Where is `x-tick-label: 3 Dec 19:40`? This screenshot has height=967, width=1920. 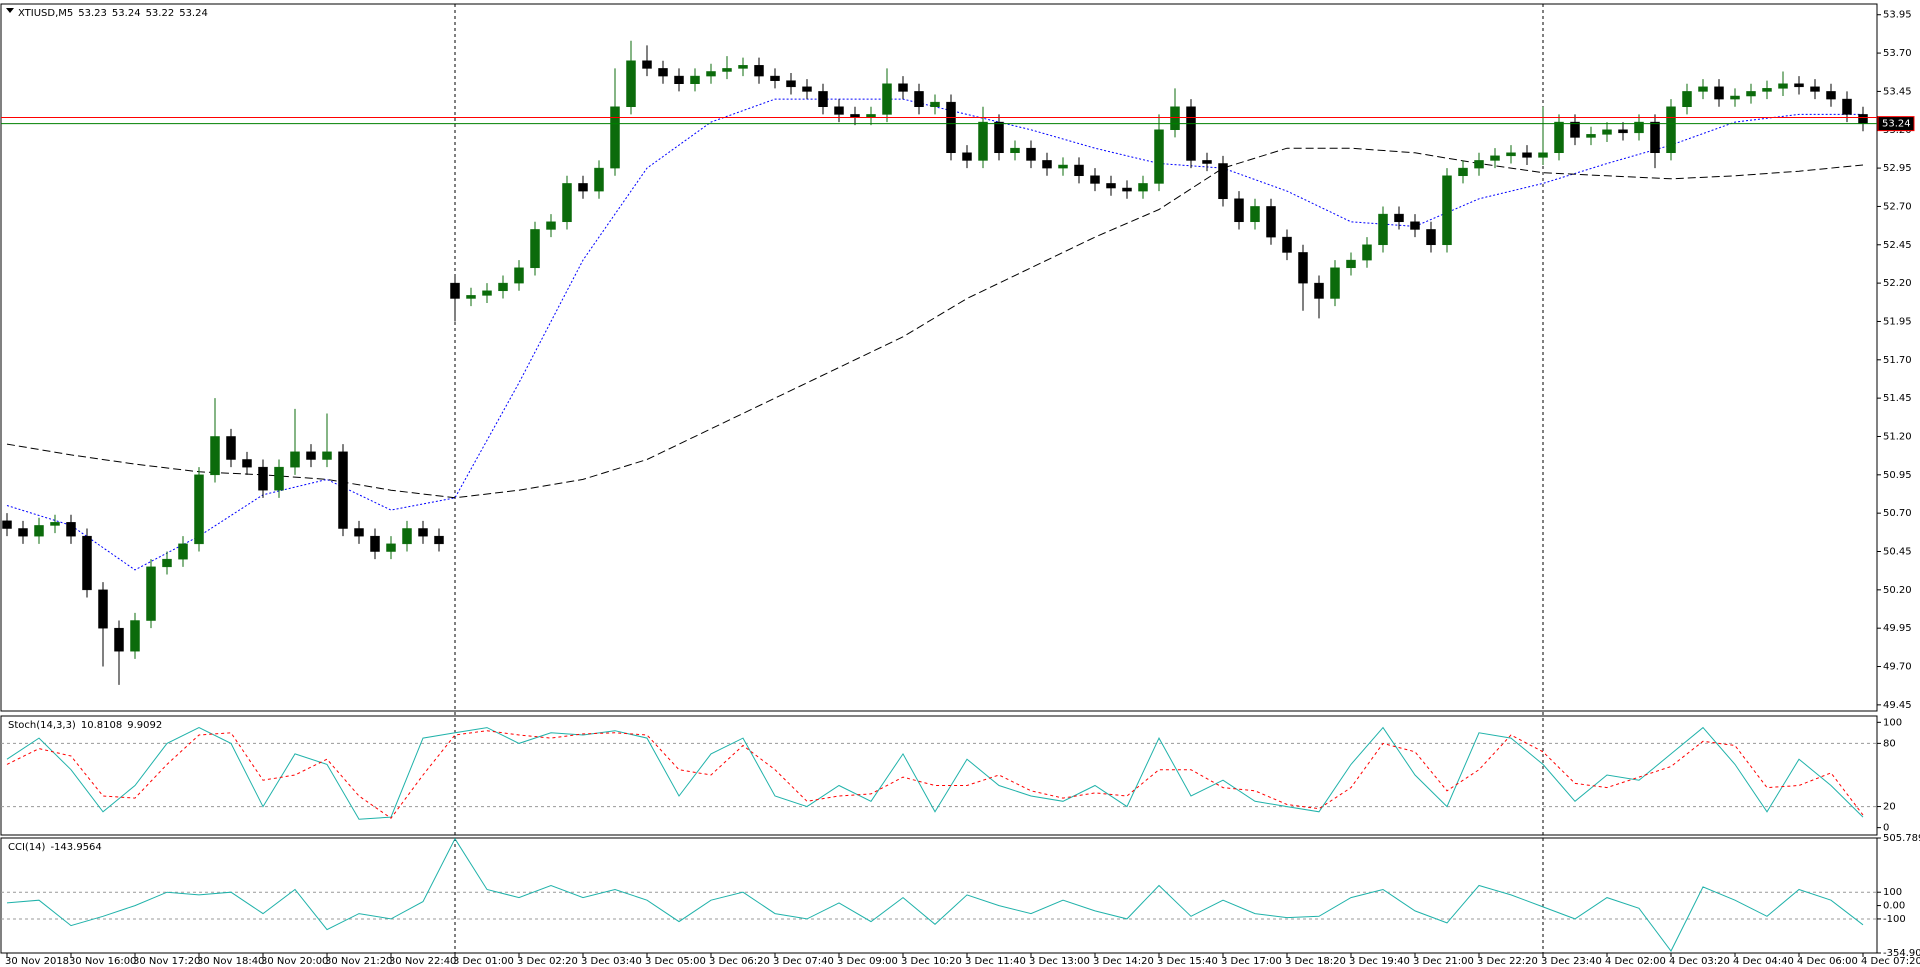
x-tick-label: 3 Dec 19:40 is located at coordinates (1379, 961).